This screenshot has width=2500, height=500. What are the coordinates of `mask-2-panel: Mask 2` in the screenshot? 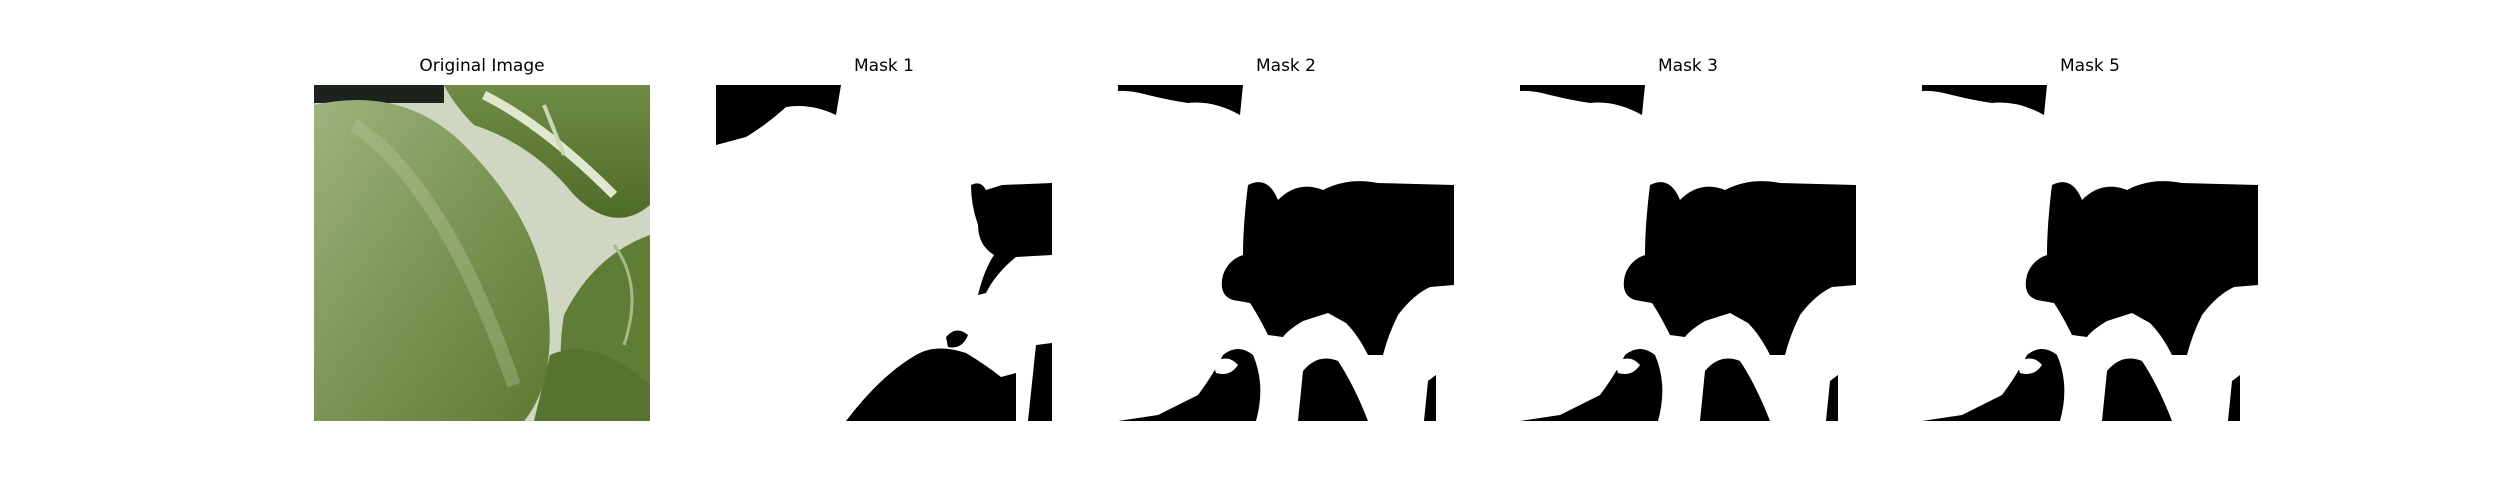 It's located at (1286, 250).